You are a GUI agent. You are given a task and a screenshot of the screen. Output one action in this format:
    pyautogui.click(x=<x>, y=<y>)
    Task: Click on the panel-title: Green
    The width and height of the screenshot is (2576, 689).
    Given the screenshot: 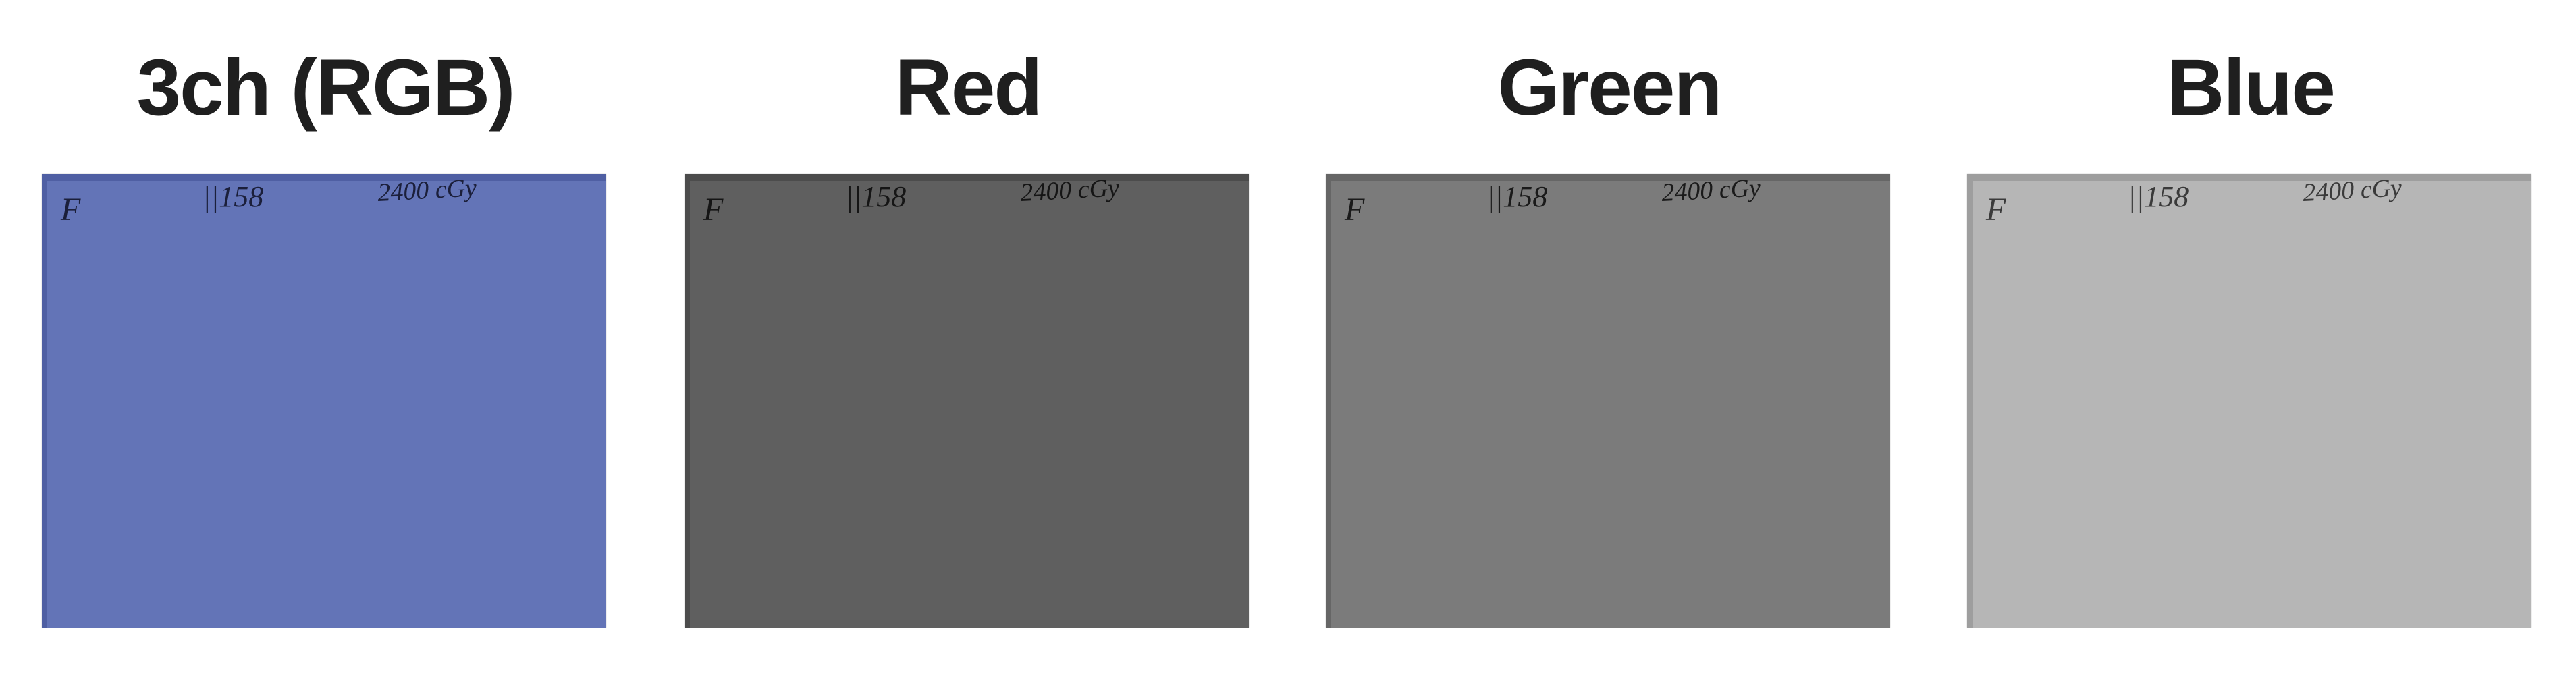 What is the action you would take?
    pyautogui.click(x=1610, y=88)
    